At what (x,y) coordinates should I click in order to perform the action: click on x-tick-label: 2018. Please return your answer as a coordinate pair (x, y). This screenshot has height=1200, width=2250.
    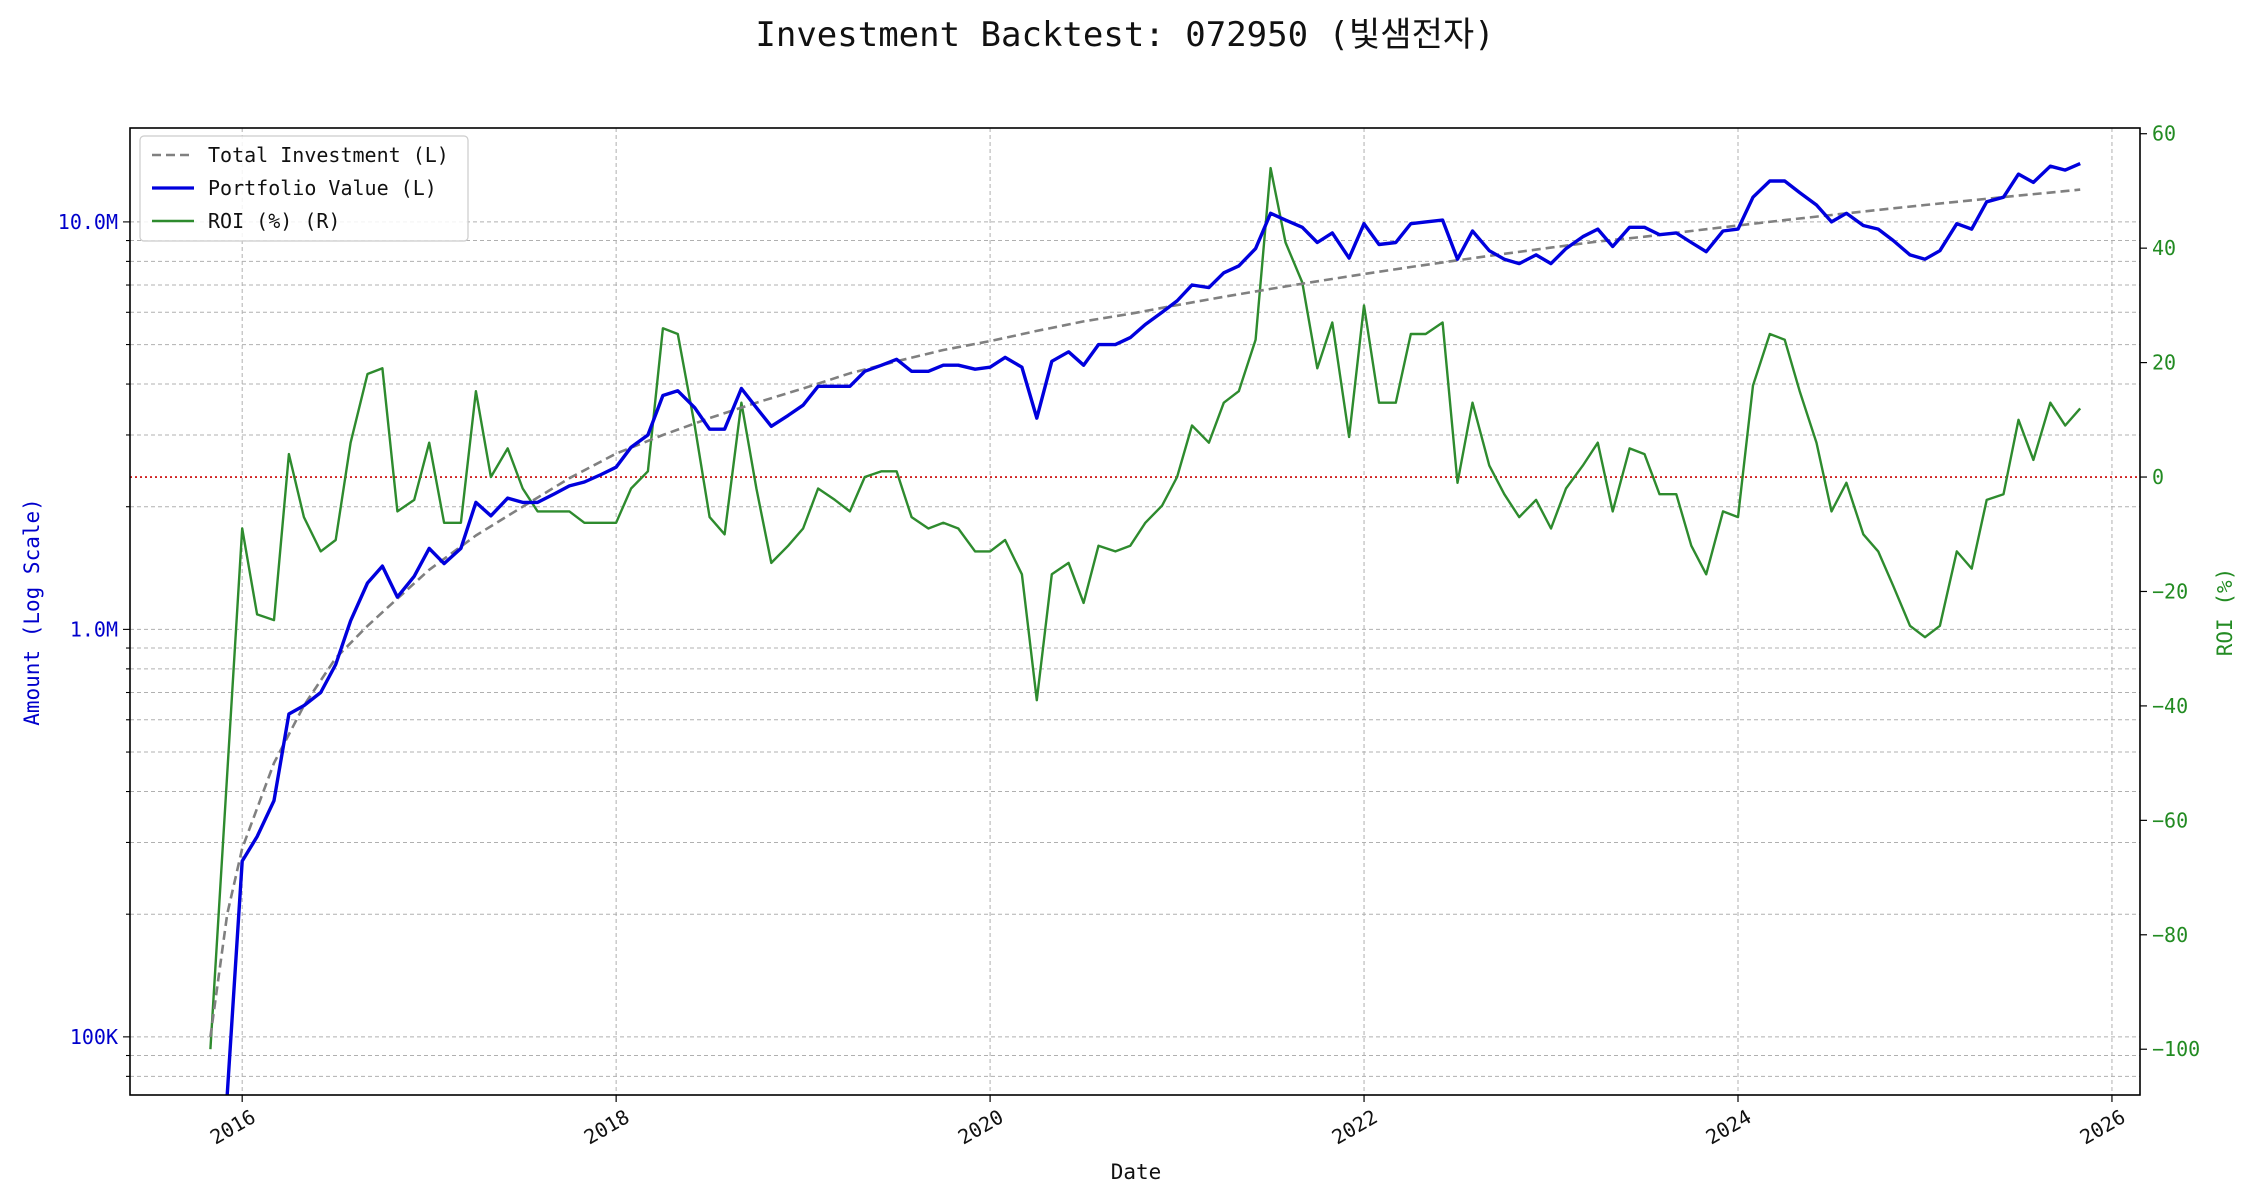
    Looking at the image, I should click on (607, 1127).